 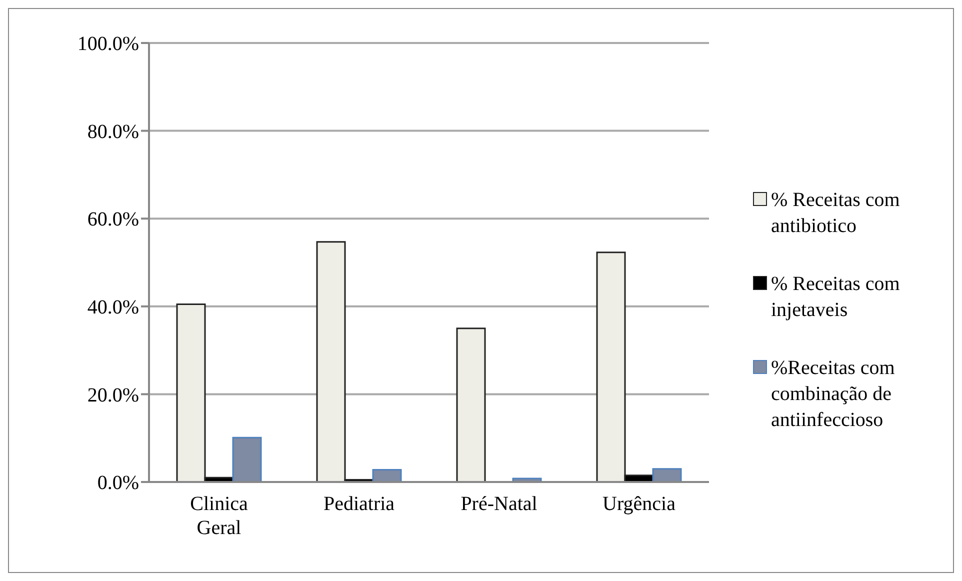 I want to click on y-tick-label: 0.0%, so click(x=118, y=483).